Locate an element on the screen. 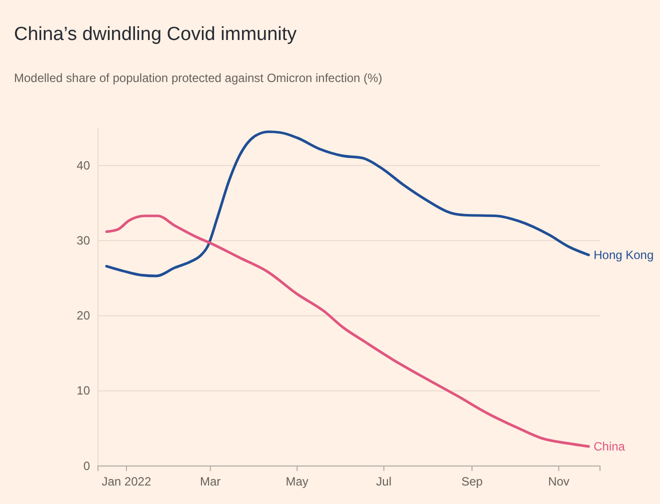 Image resolution: width=660 pixels, height=504 pixels. x-tick-label: Nov is located at coordinates (559, 481).